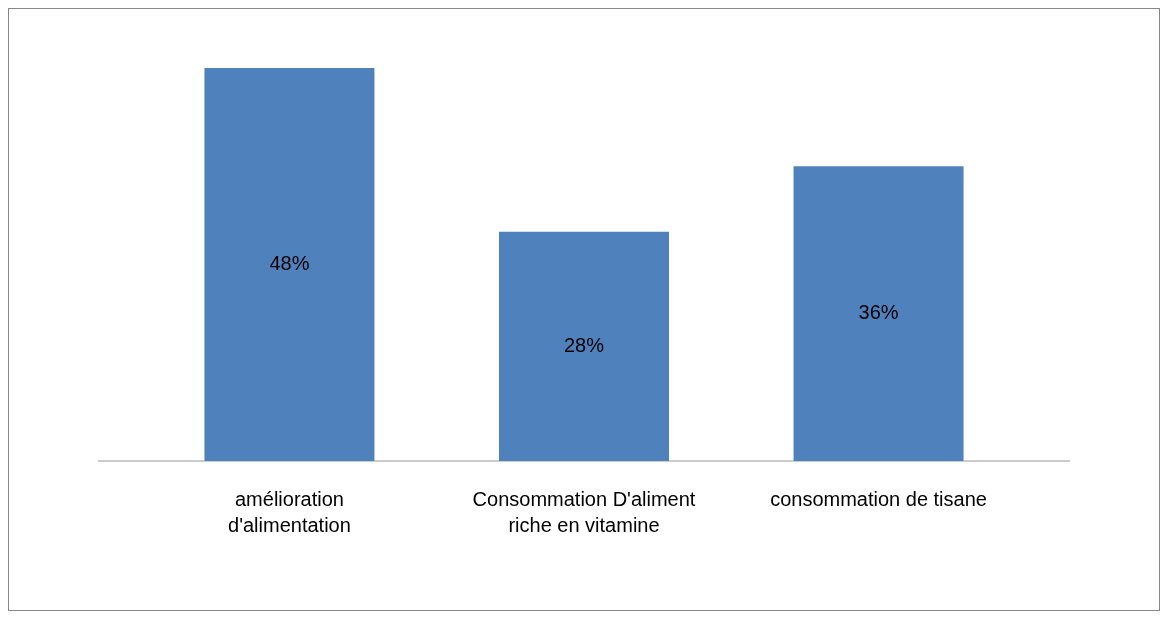 The height and width of the screenshot is (619, 1168). I want to click on data-label: 28%, so click(584, 344).